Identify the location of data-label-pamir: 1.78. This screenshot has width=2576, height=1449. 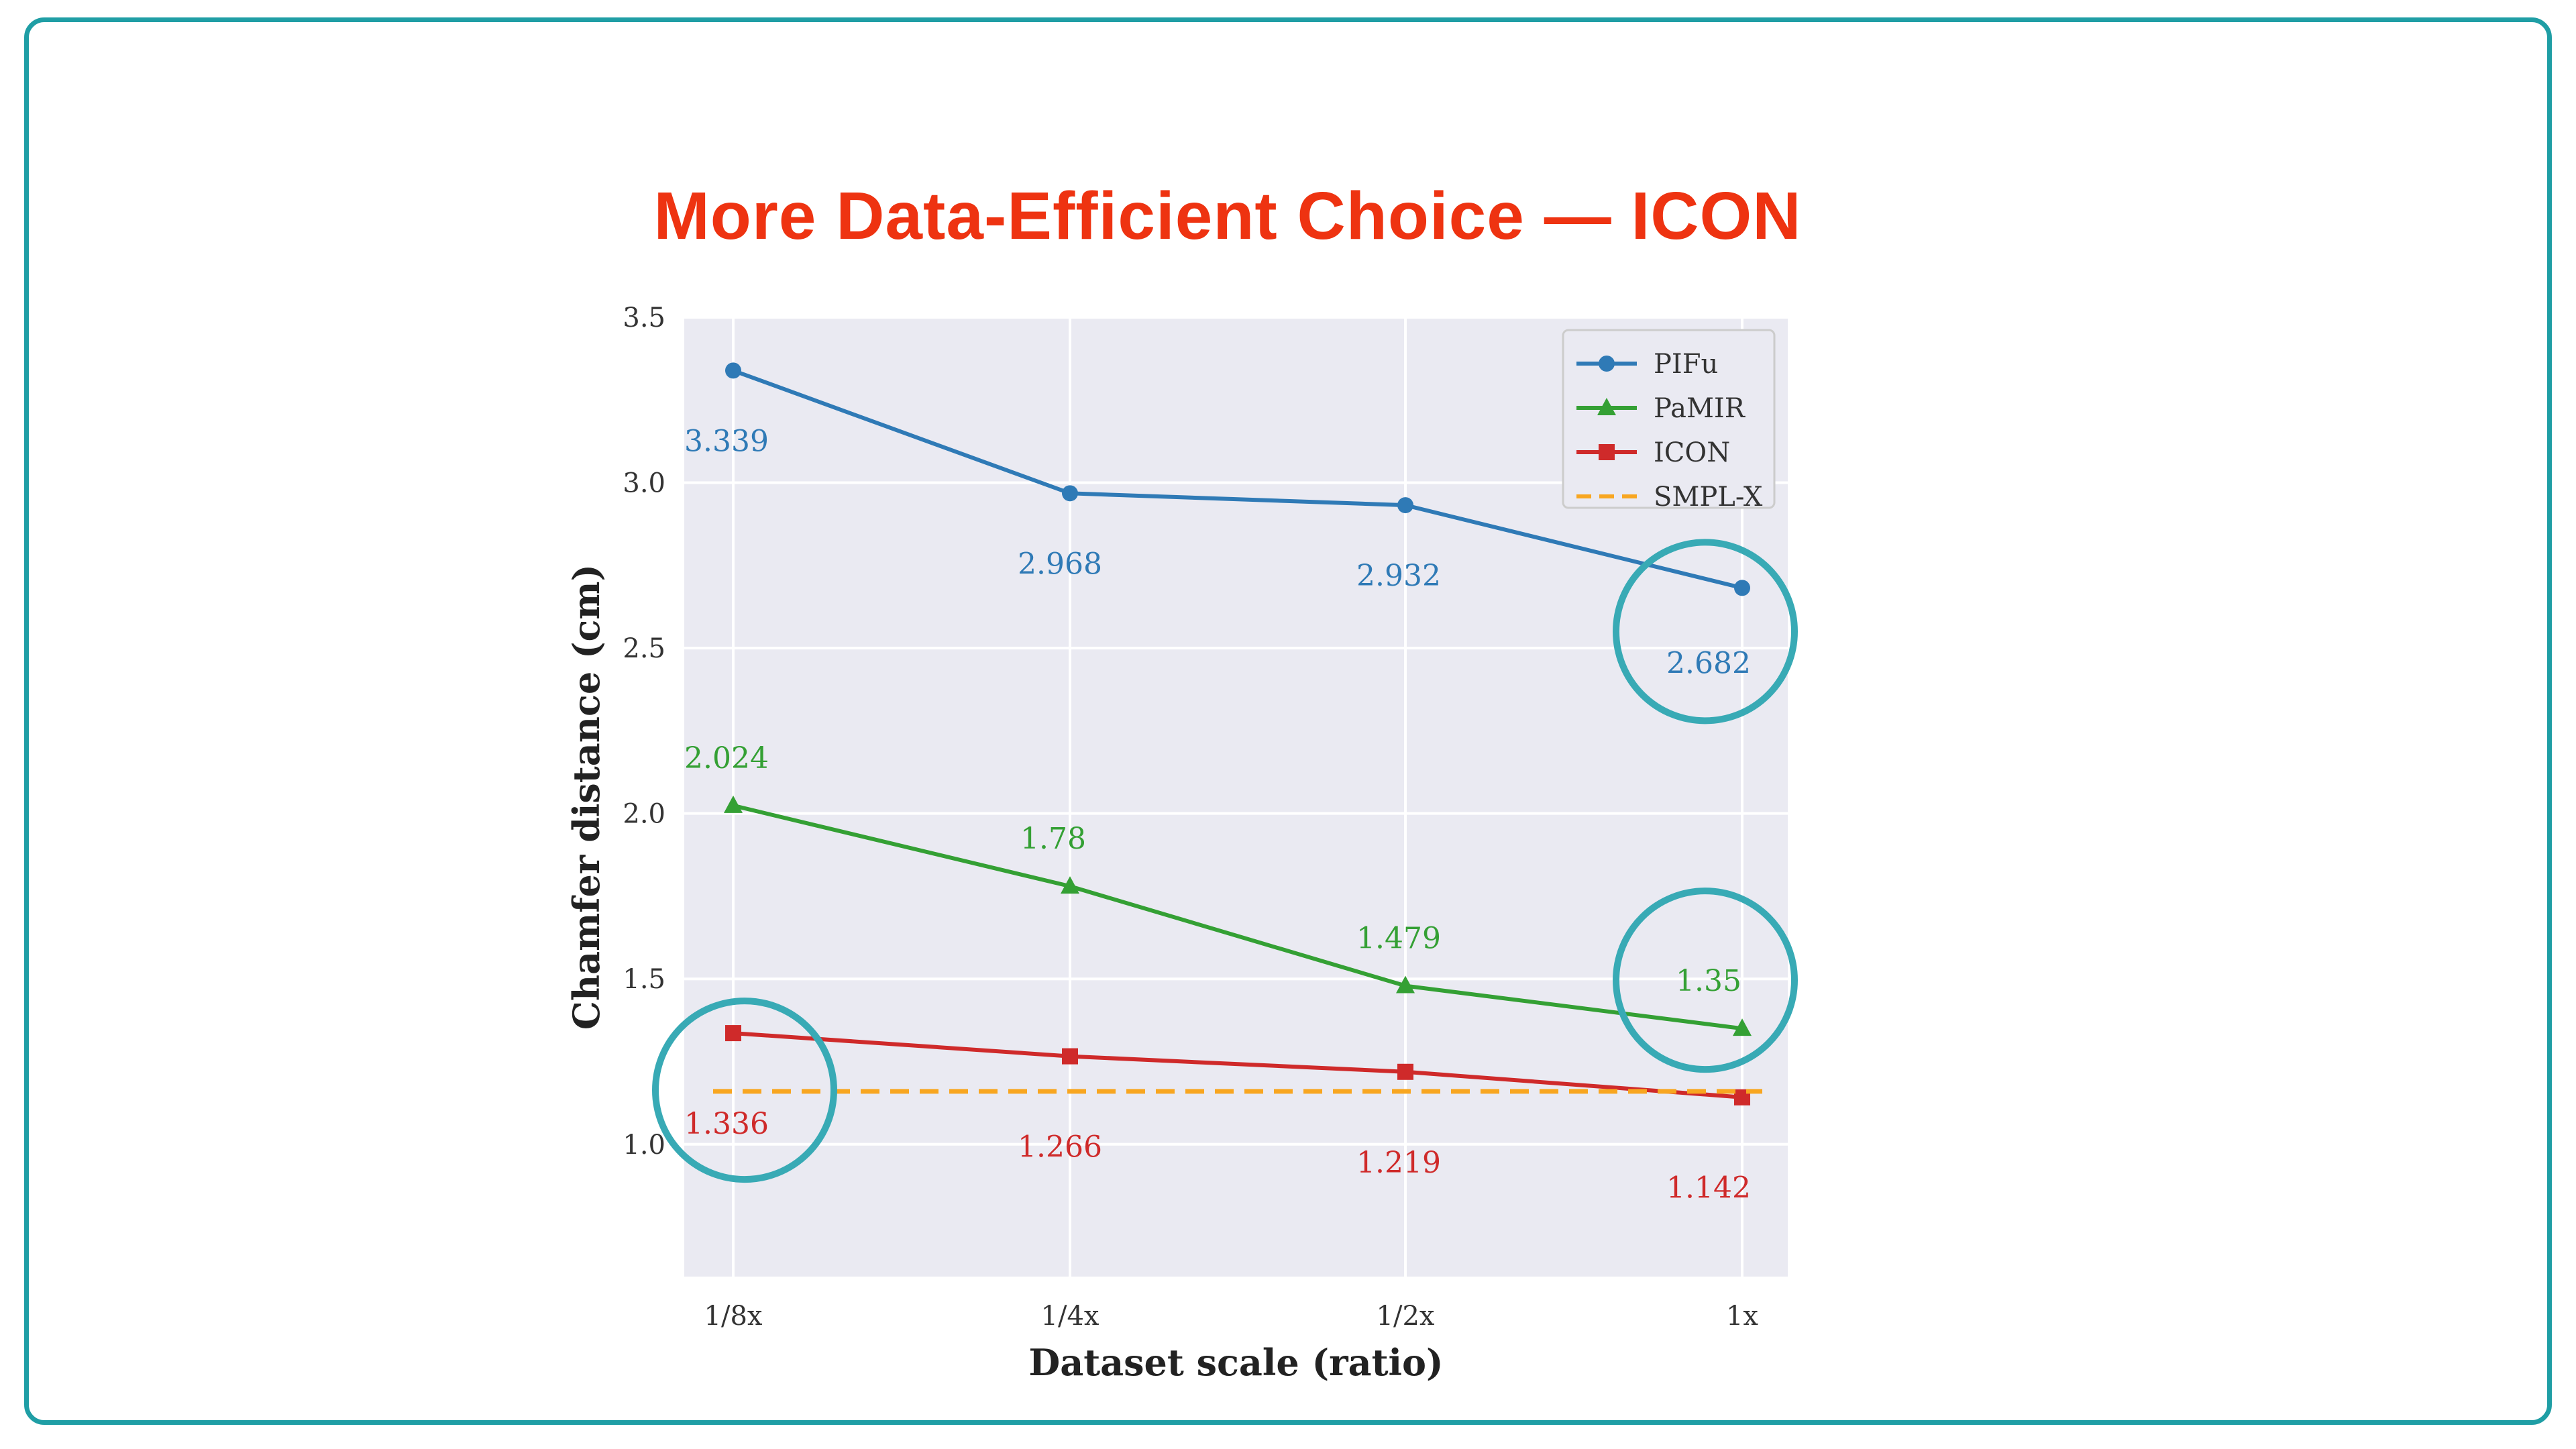
(1053, 839).